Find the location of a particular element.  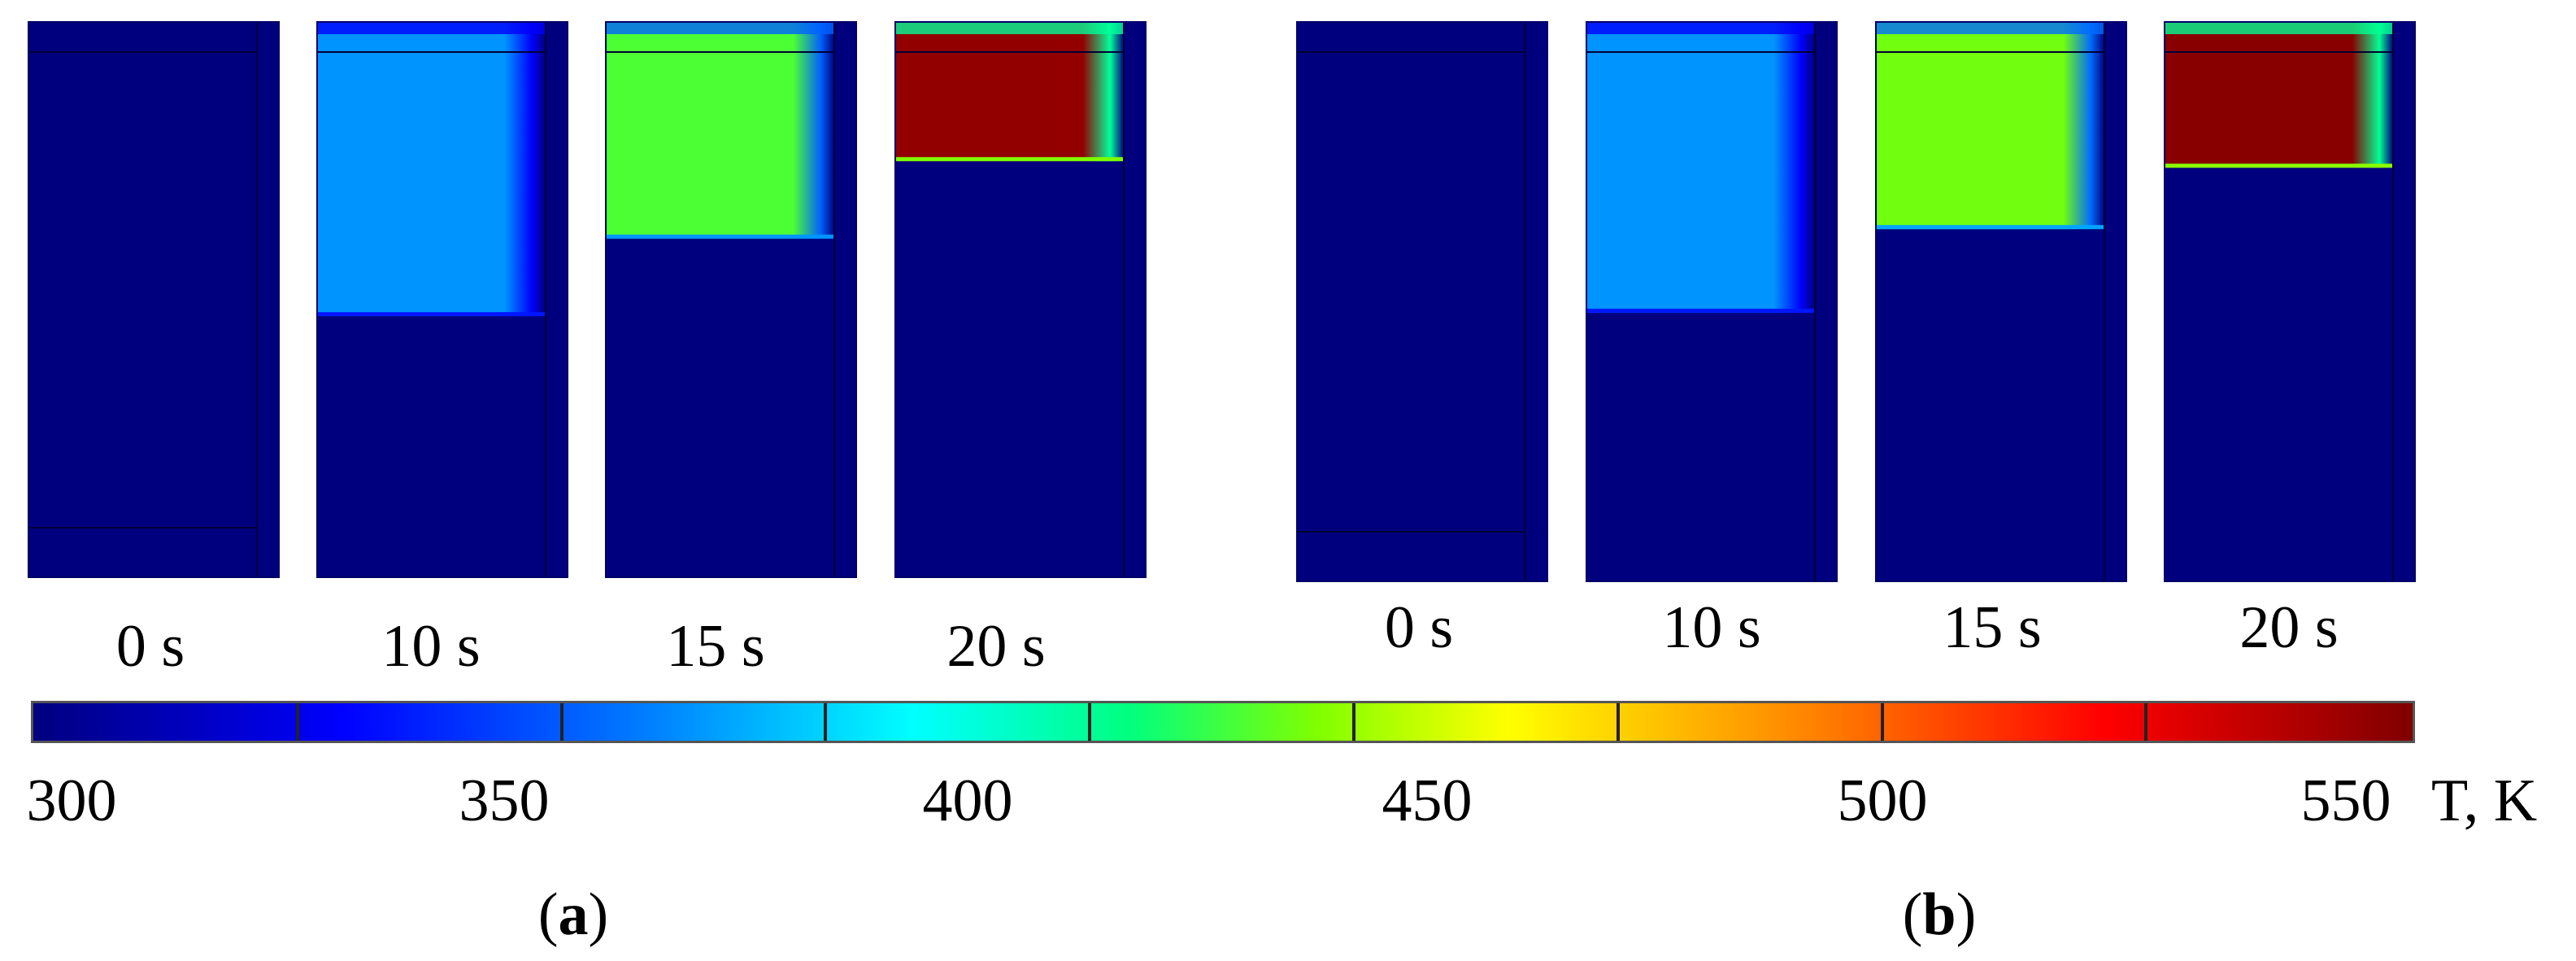

time-label-a-3: 20 s is located at coordinates (996, 646).